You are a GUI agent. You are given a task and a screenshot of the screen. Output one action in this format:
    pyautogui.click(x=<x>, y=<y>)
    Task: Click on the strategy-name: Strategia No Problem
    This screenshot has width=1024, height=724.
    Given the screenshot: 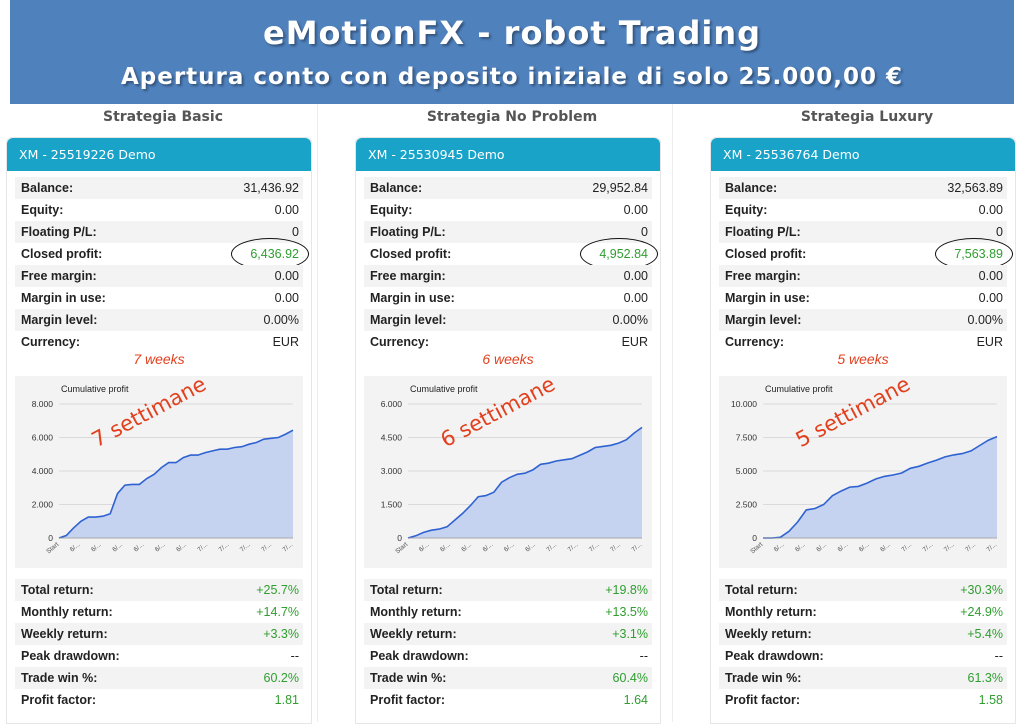 What is the action you would take?
    pyautogui.click(x=512, y=117)
    